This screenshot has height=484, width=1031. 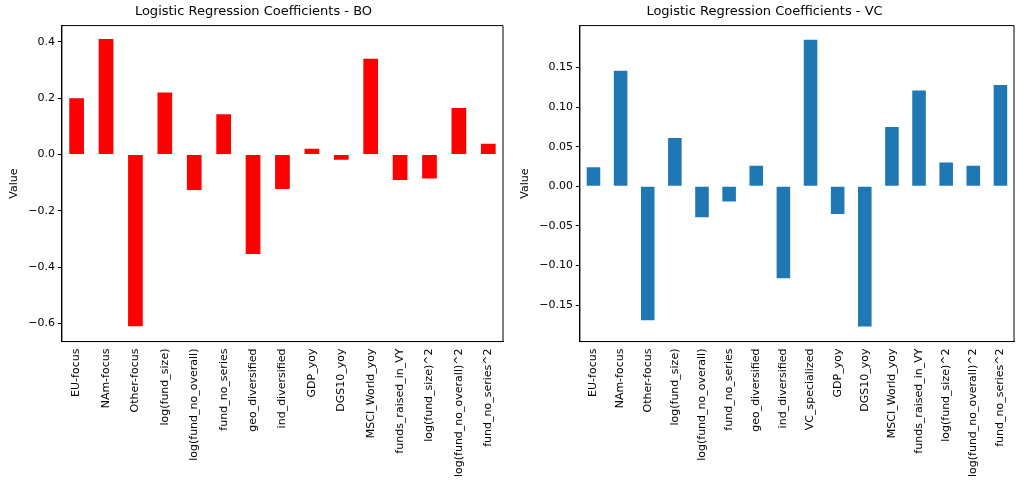 What do you see at coordinates (556, 265) in the screenshot?
I see `y-tick-label: −0.10` at bounding box center [556, 265].